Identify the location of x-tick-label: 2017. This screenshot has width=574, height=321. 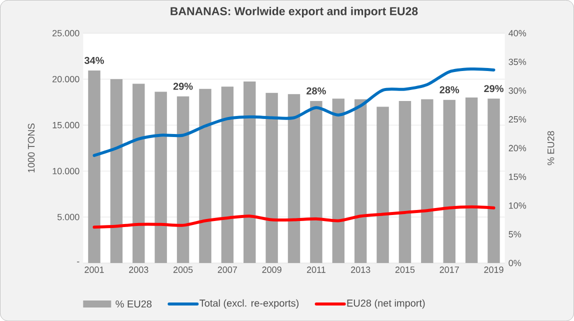
(449, 269).